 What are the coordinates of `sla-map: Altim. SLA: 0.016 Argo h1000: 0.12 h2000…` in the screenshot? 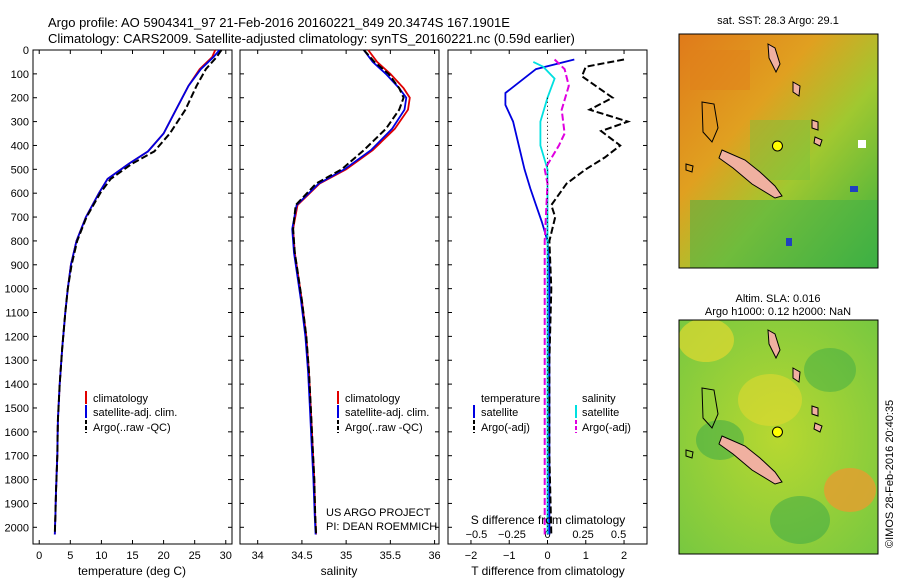 It's located at (778, 424).